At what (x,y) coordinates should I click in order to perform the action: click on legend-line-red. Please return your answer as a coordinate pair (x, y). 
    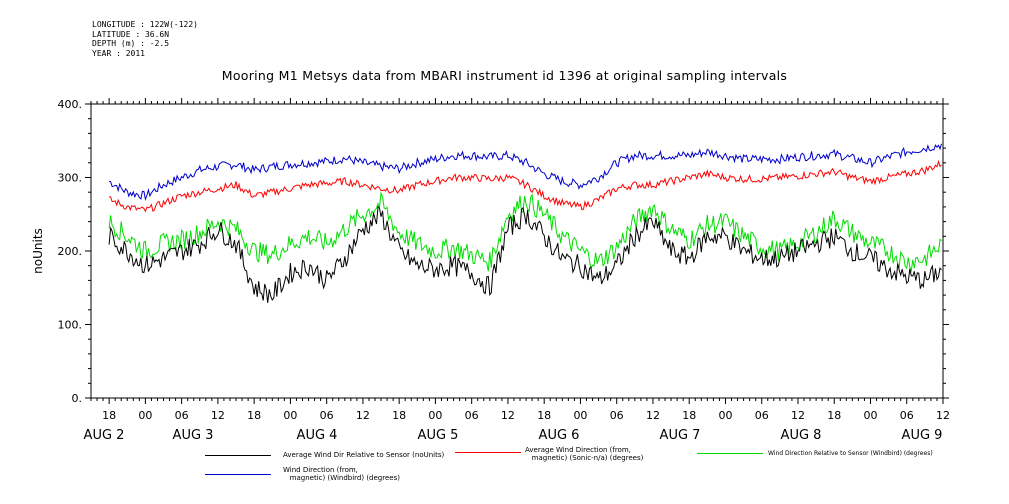
    Looking at the image, I should click on (488, 452).